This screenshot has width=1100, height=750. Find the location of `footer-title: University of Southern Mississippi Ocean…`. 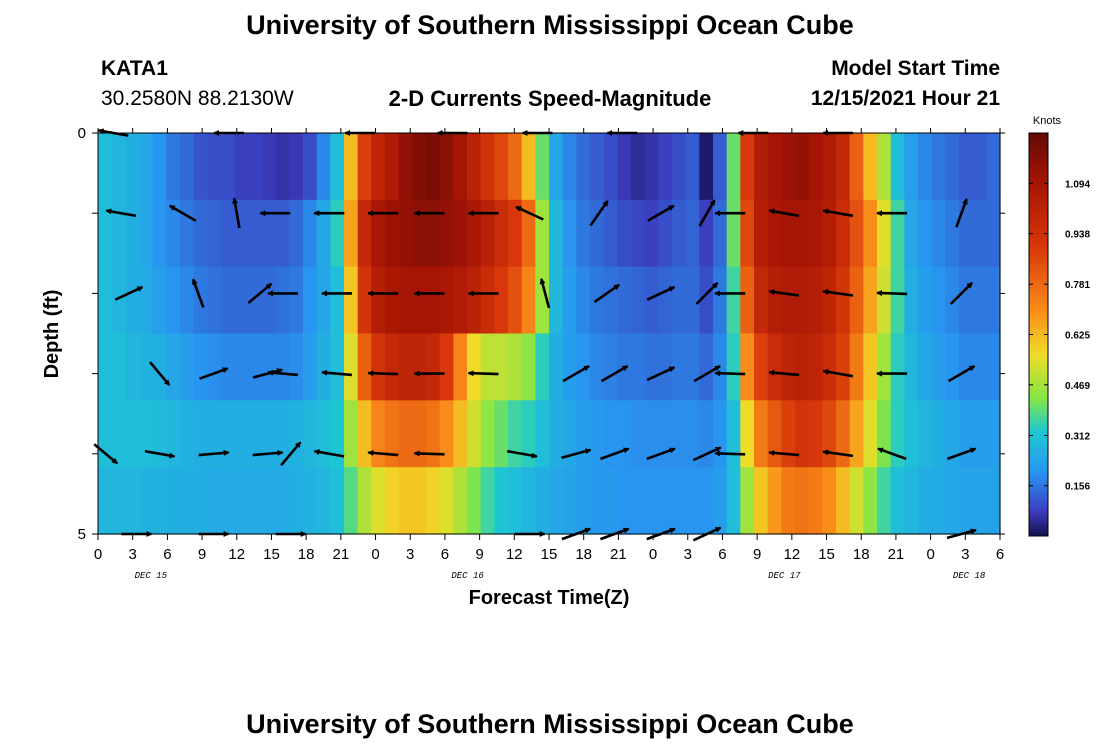

footer-title: University of Southern Mississippi Ocean… is located at coordinates (550, 724).